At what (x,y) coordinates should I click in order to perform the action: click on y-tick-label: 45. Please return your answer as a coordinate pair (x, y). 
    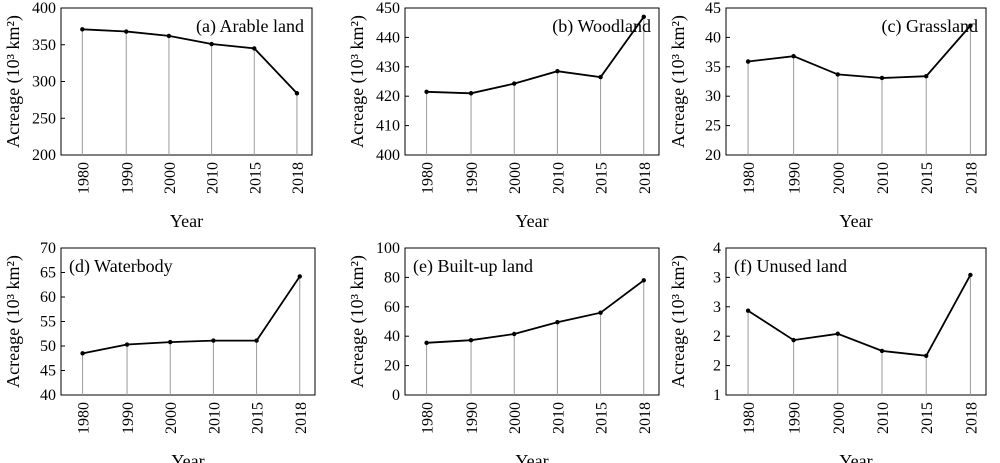
    Looking at the image, I should click on (48, 371).